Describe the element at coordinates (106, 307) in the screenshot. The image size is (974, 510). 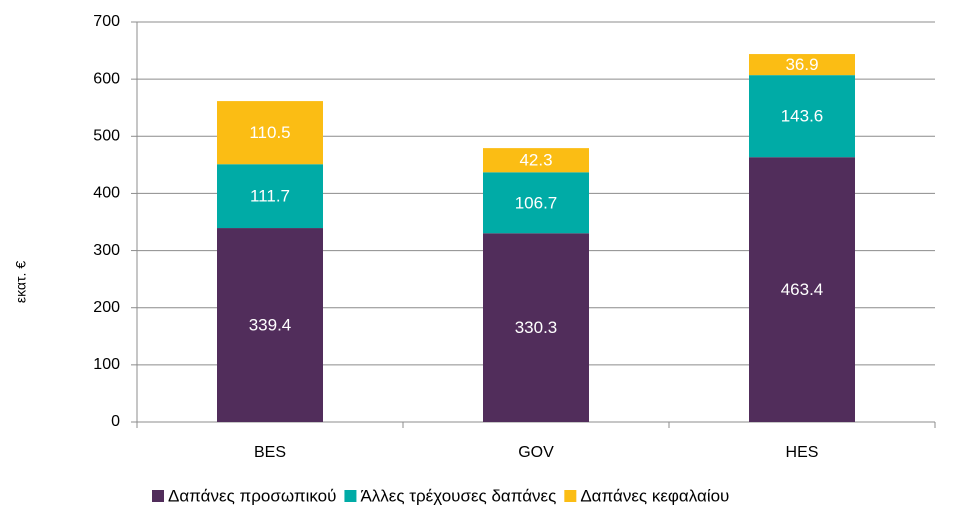
I see `y-tick-label: 200` at that location.